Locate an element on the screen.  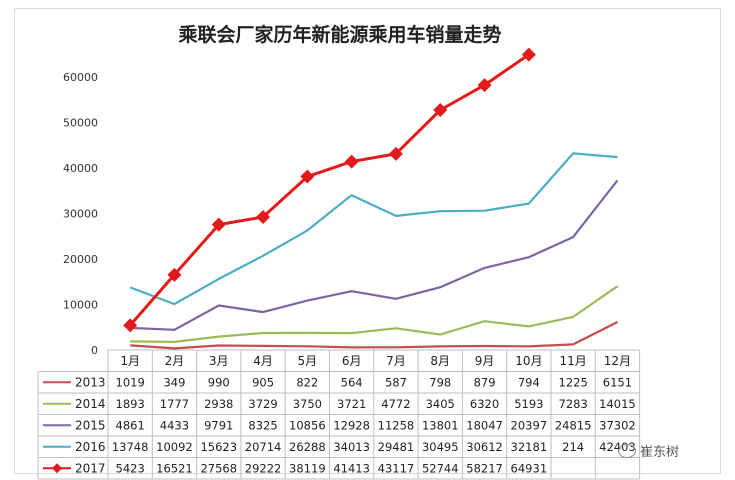
table-cell: 10856 is located at coordinates (307, 425).